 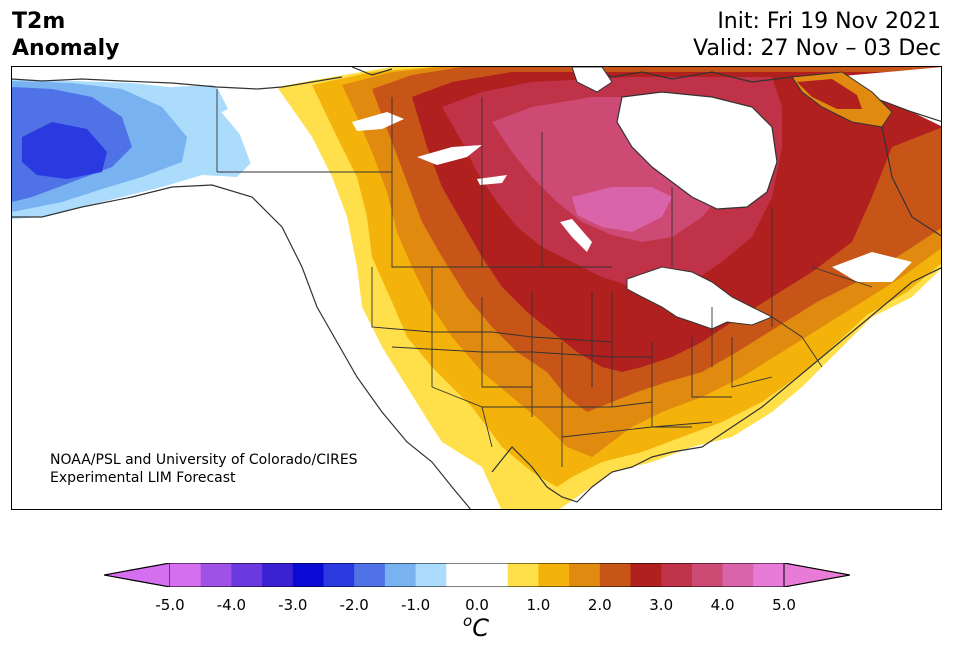 I want to click on hudson-bay, so click(x=697, y=150).